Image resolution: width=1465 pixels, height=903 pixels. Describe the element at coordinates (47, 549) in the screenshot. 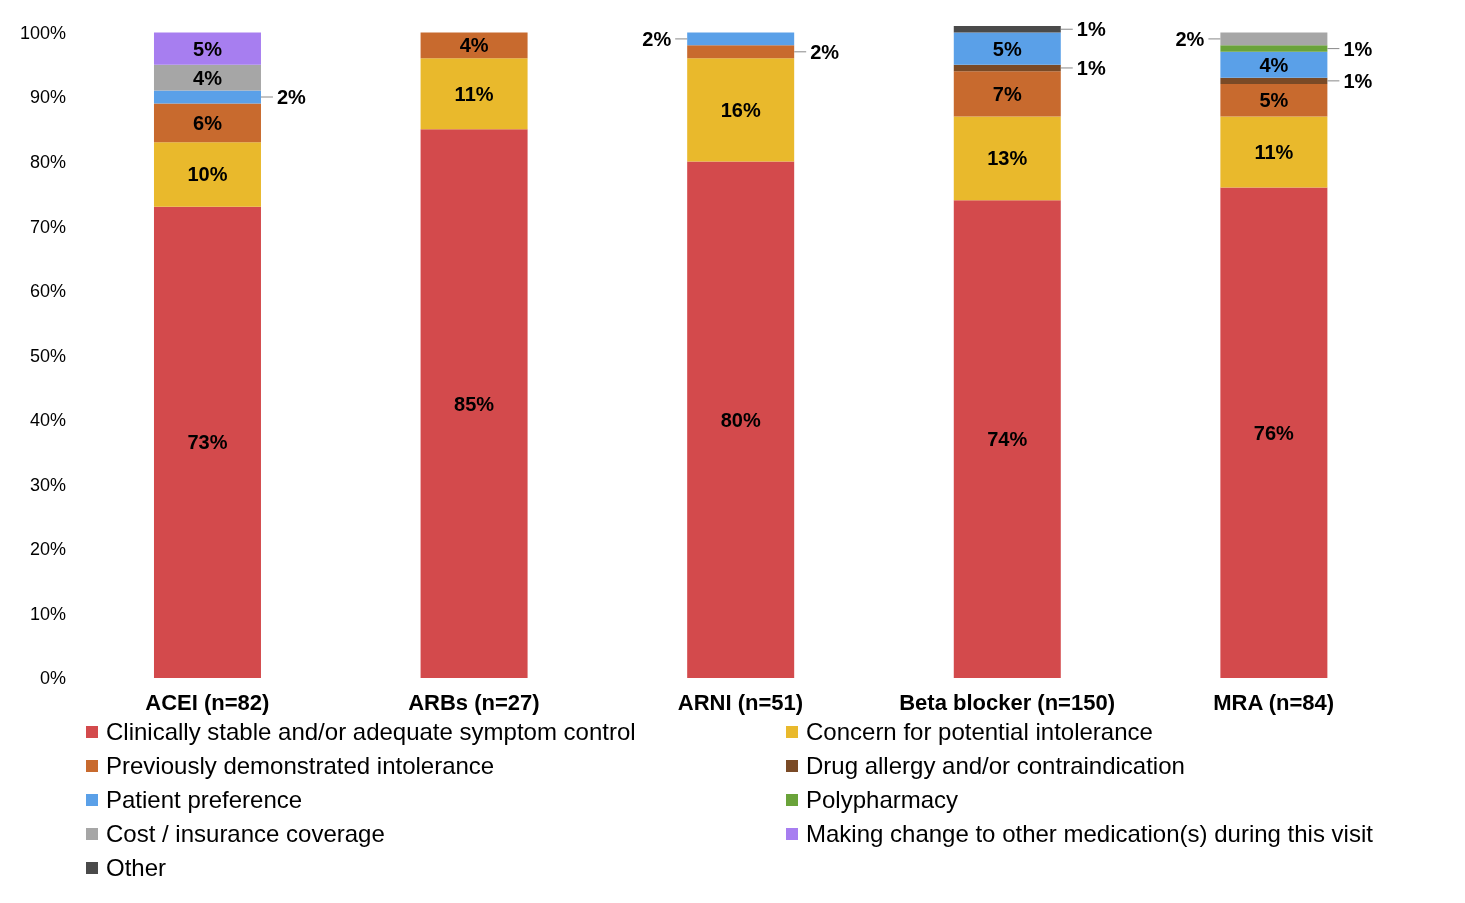

I see `y-tick-label: 20%` at that location.